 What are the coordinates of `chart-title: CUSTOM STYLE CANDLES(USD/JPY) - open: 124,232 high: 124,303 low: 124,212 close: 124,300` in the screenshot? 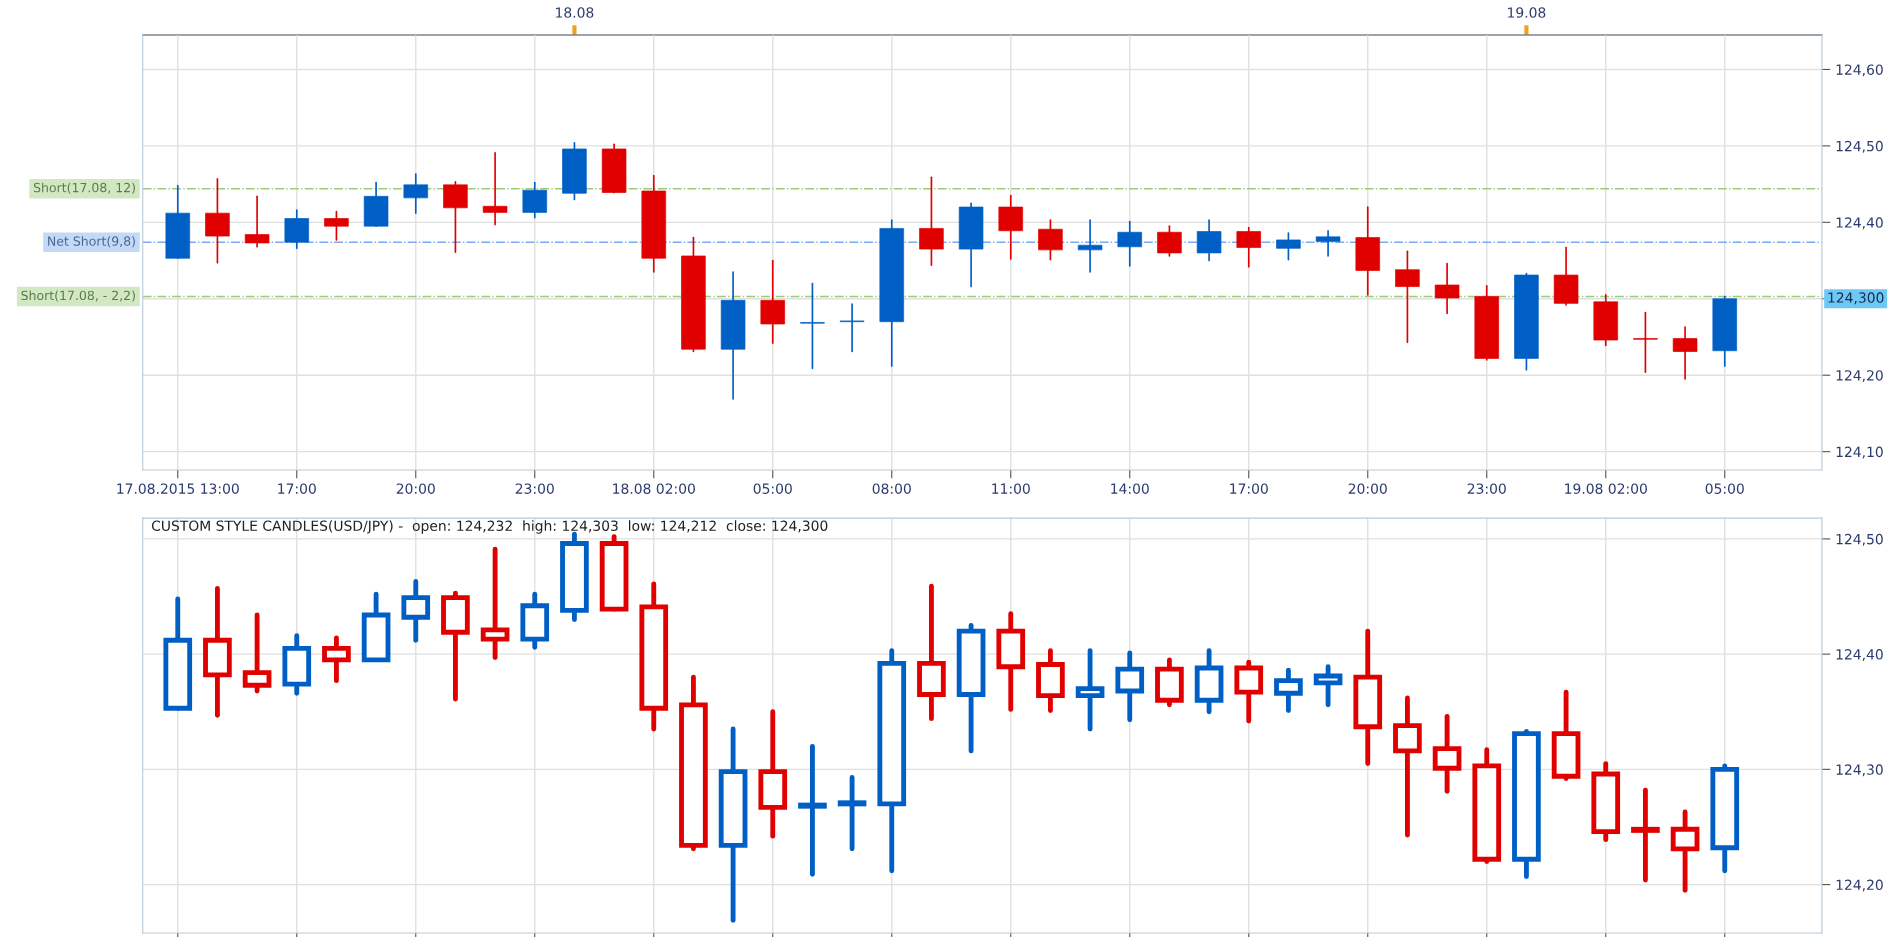 It's located at (489, 527).